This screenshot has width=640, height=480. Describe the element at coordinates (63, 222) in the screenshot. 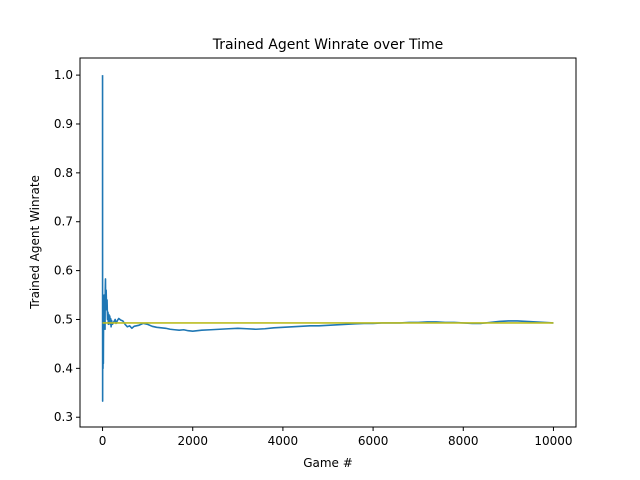

I see `y-tick-label: 0.7` at that location.